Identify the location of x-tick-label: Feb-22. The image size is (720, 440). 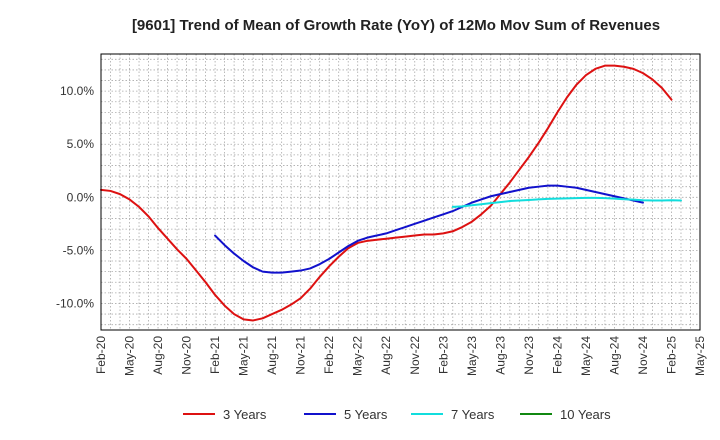
(329, 355).